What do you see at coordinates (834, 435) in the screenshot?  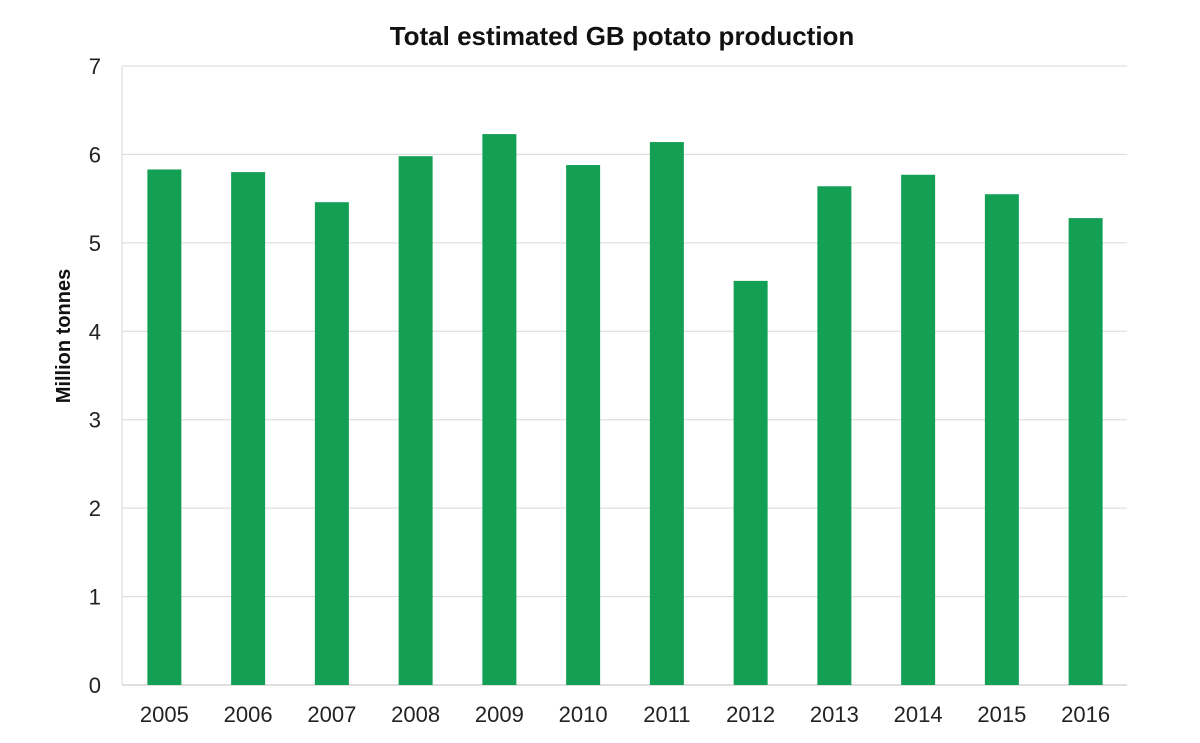 I see `bar-2013` at bounding box center [834, 435].